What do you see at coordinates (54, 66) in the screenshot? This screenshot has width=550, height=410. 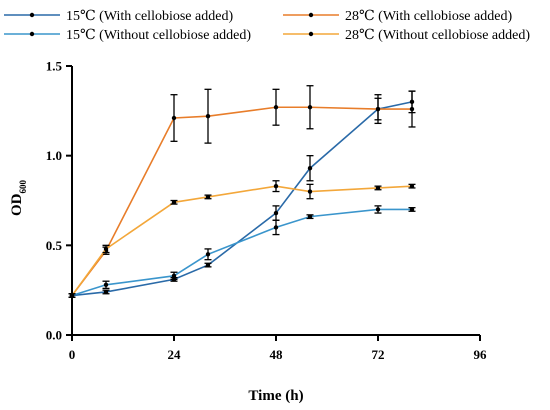 I see `y-tick-label: 1.5` at bounding box center [54, 66].